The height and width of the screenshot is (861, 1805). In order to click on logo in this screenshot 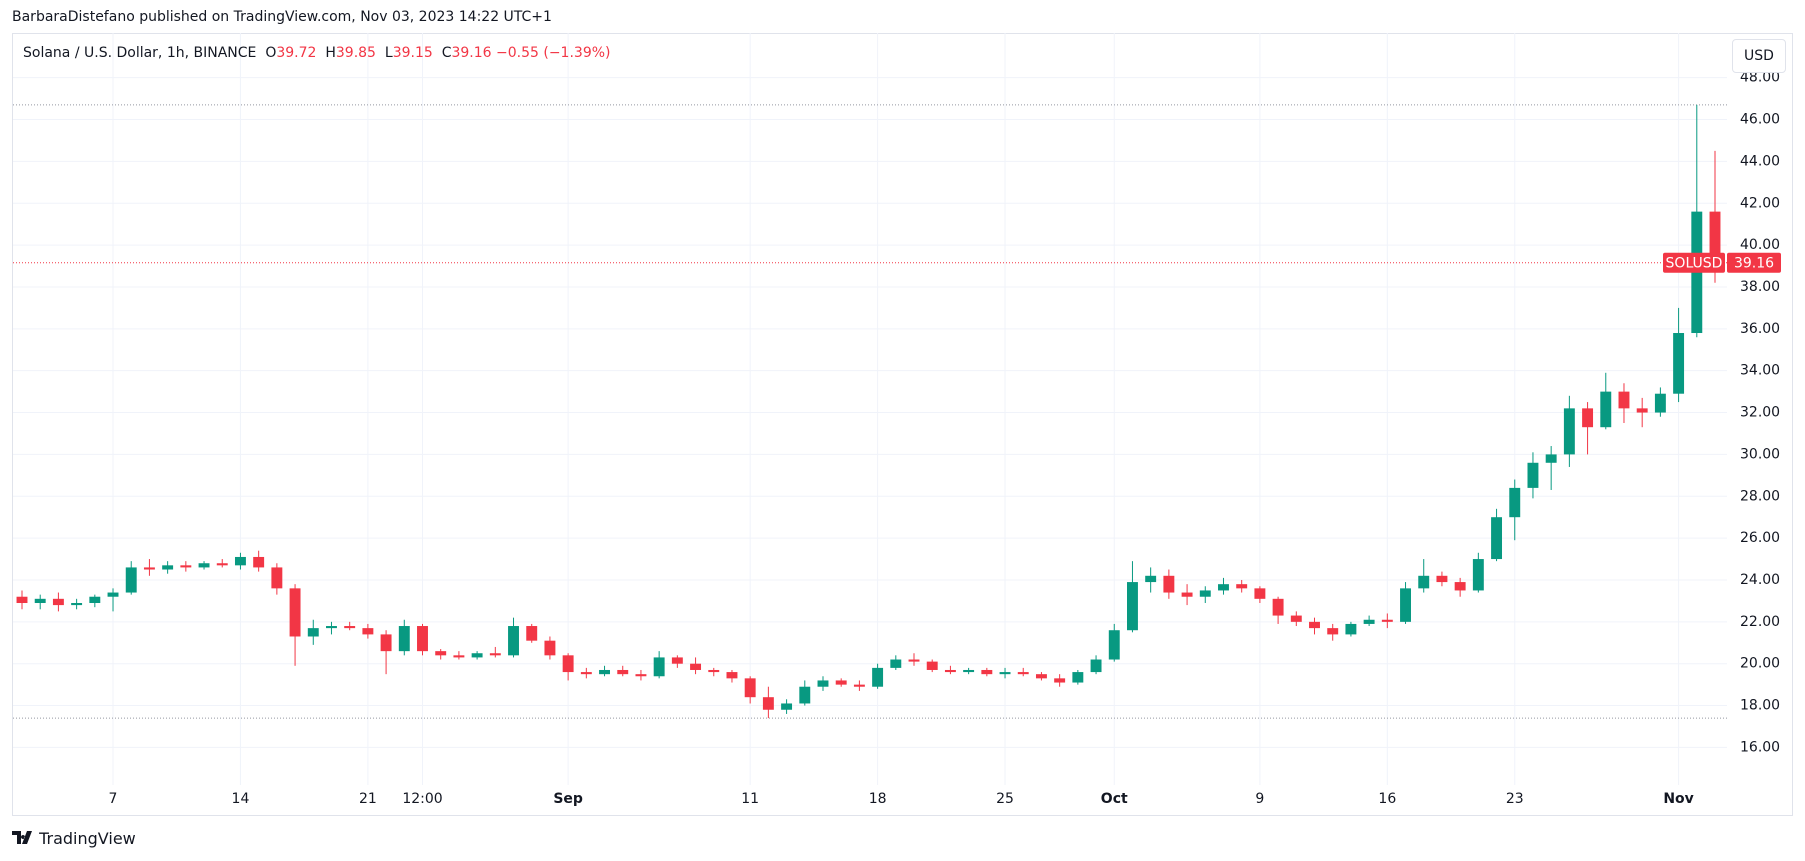, I will do `click(22, 837)`.